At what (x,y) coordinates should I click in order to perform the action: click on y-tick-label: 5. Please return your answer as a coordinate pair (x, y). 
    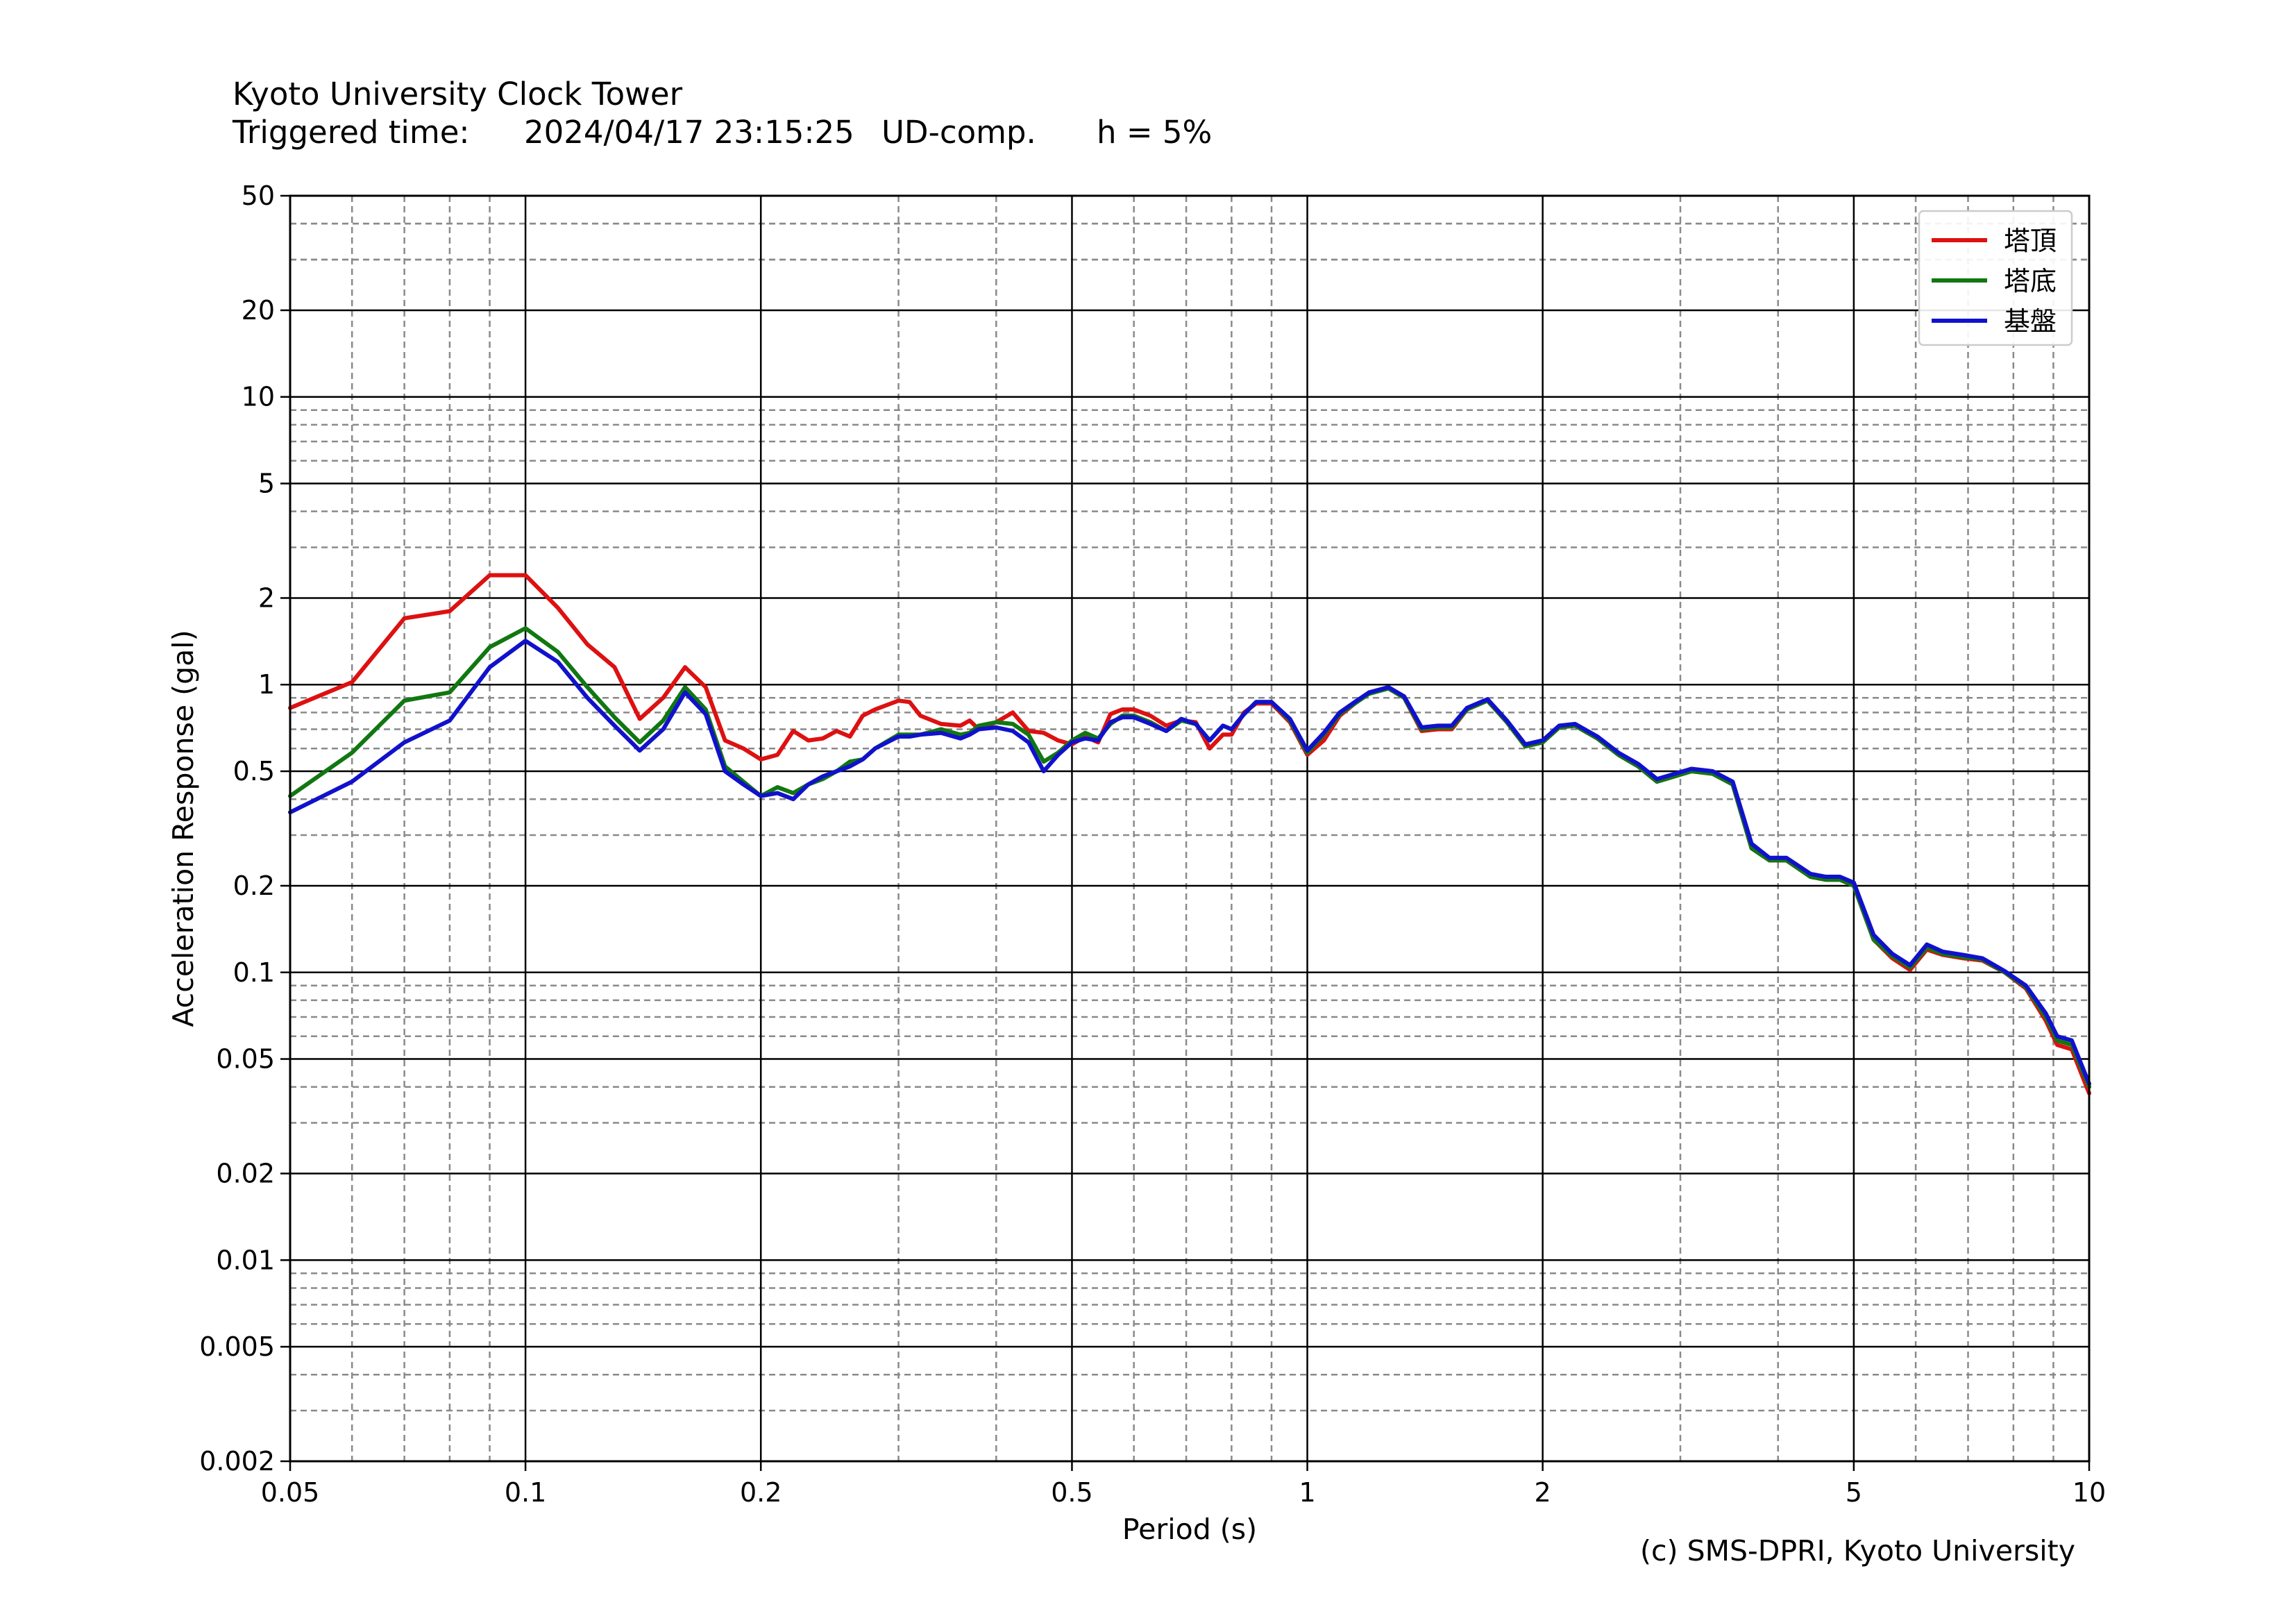
    Looking at the image, I should click on (266, 484).